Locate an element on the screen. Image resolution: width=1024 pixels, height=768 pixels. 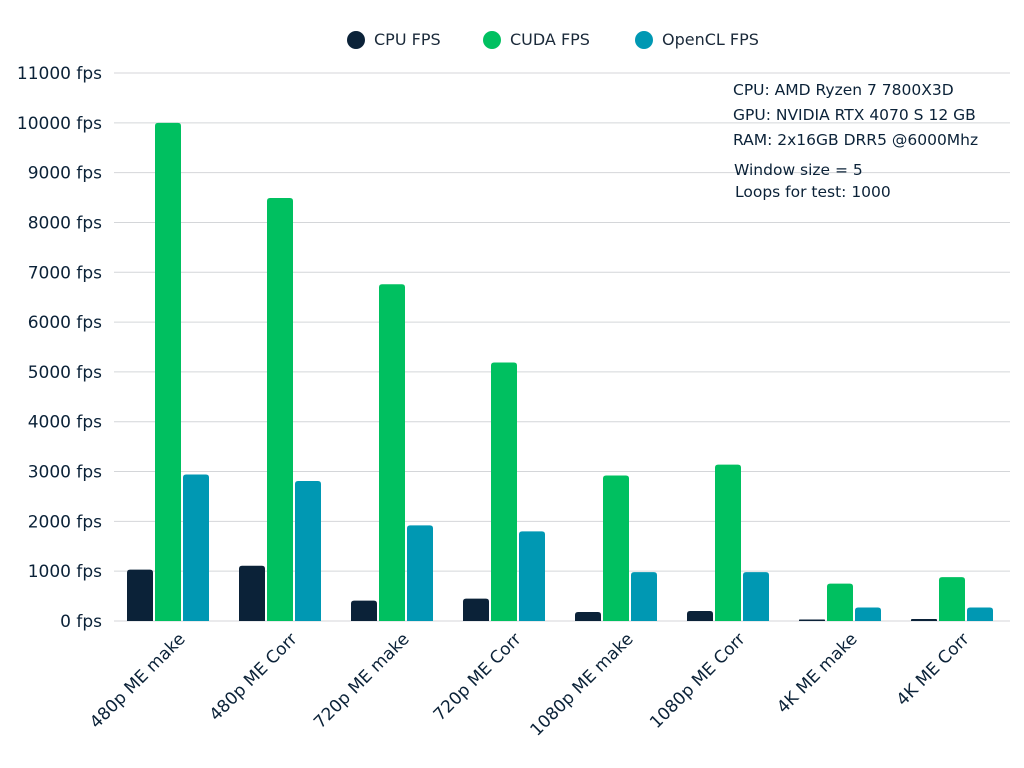
legend-label: CUDA FPS is located at coordinates (550, 39).